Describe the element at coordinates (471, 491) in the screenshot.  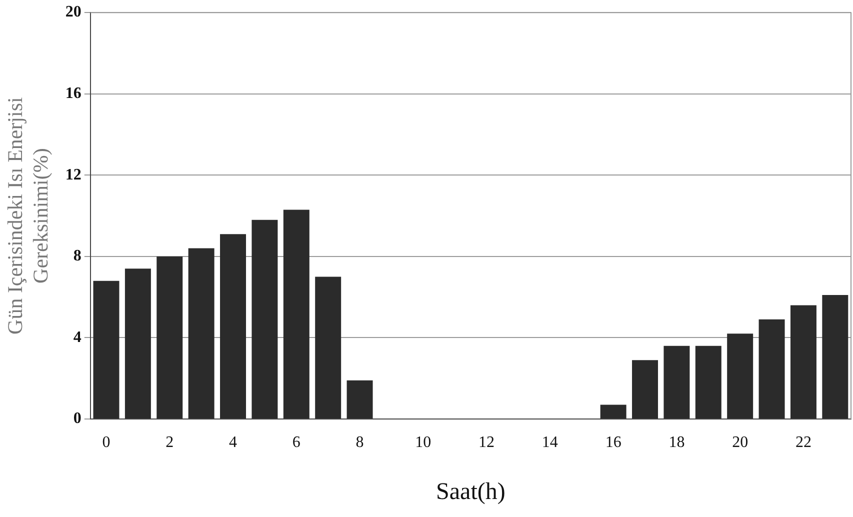
I see `x-axis-title: Saat(h)` at that location.